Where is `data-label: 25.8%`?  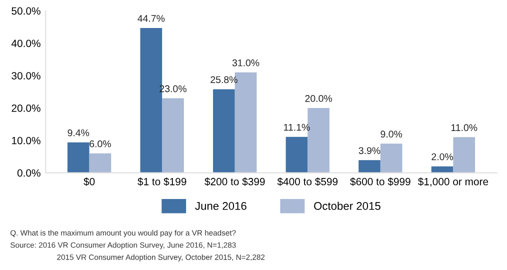 data-label: 25.8% is located at coordinates (224, 80).